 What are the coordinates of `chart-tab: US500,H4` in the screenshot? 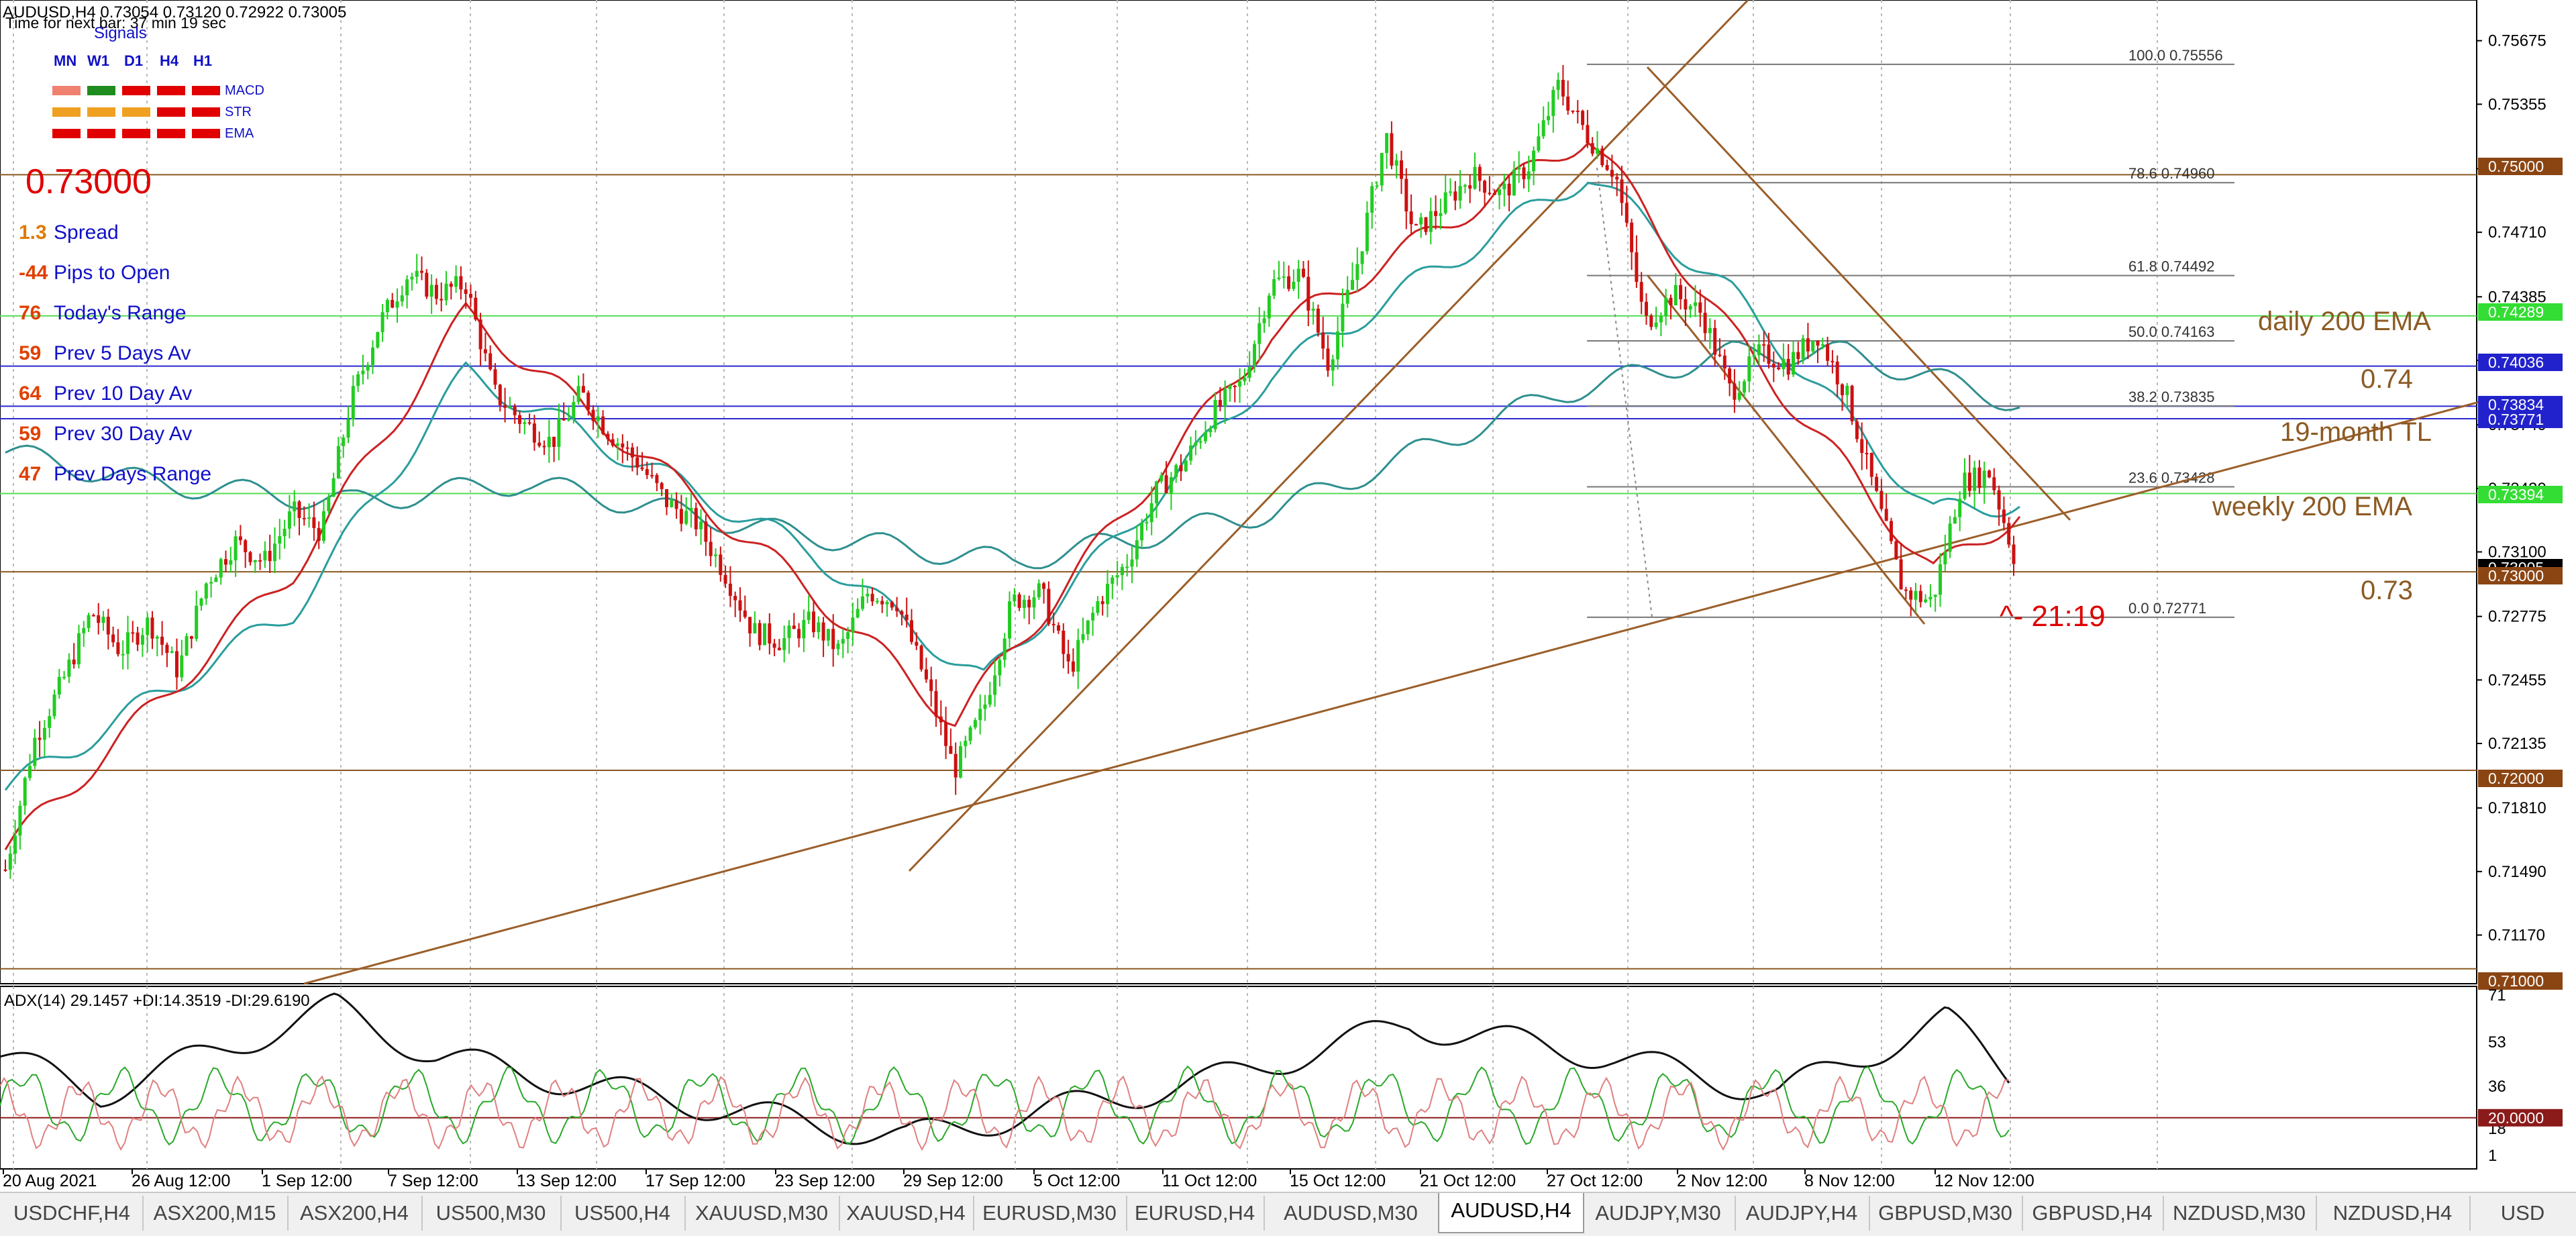 It's located at (623, 1213).